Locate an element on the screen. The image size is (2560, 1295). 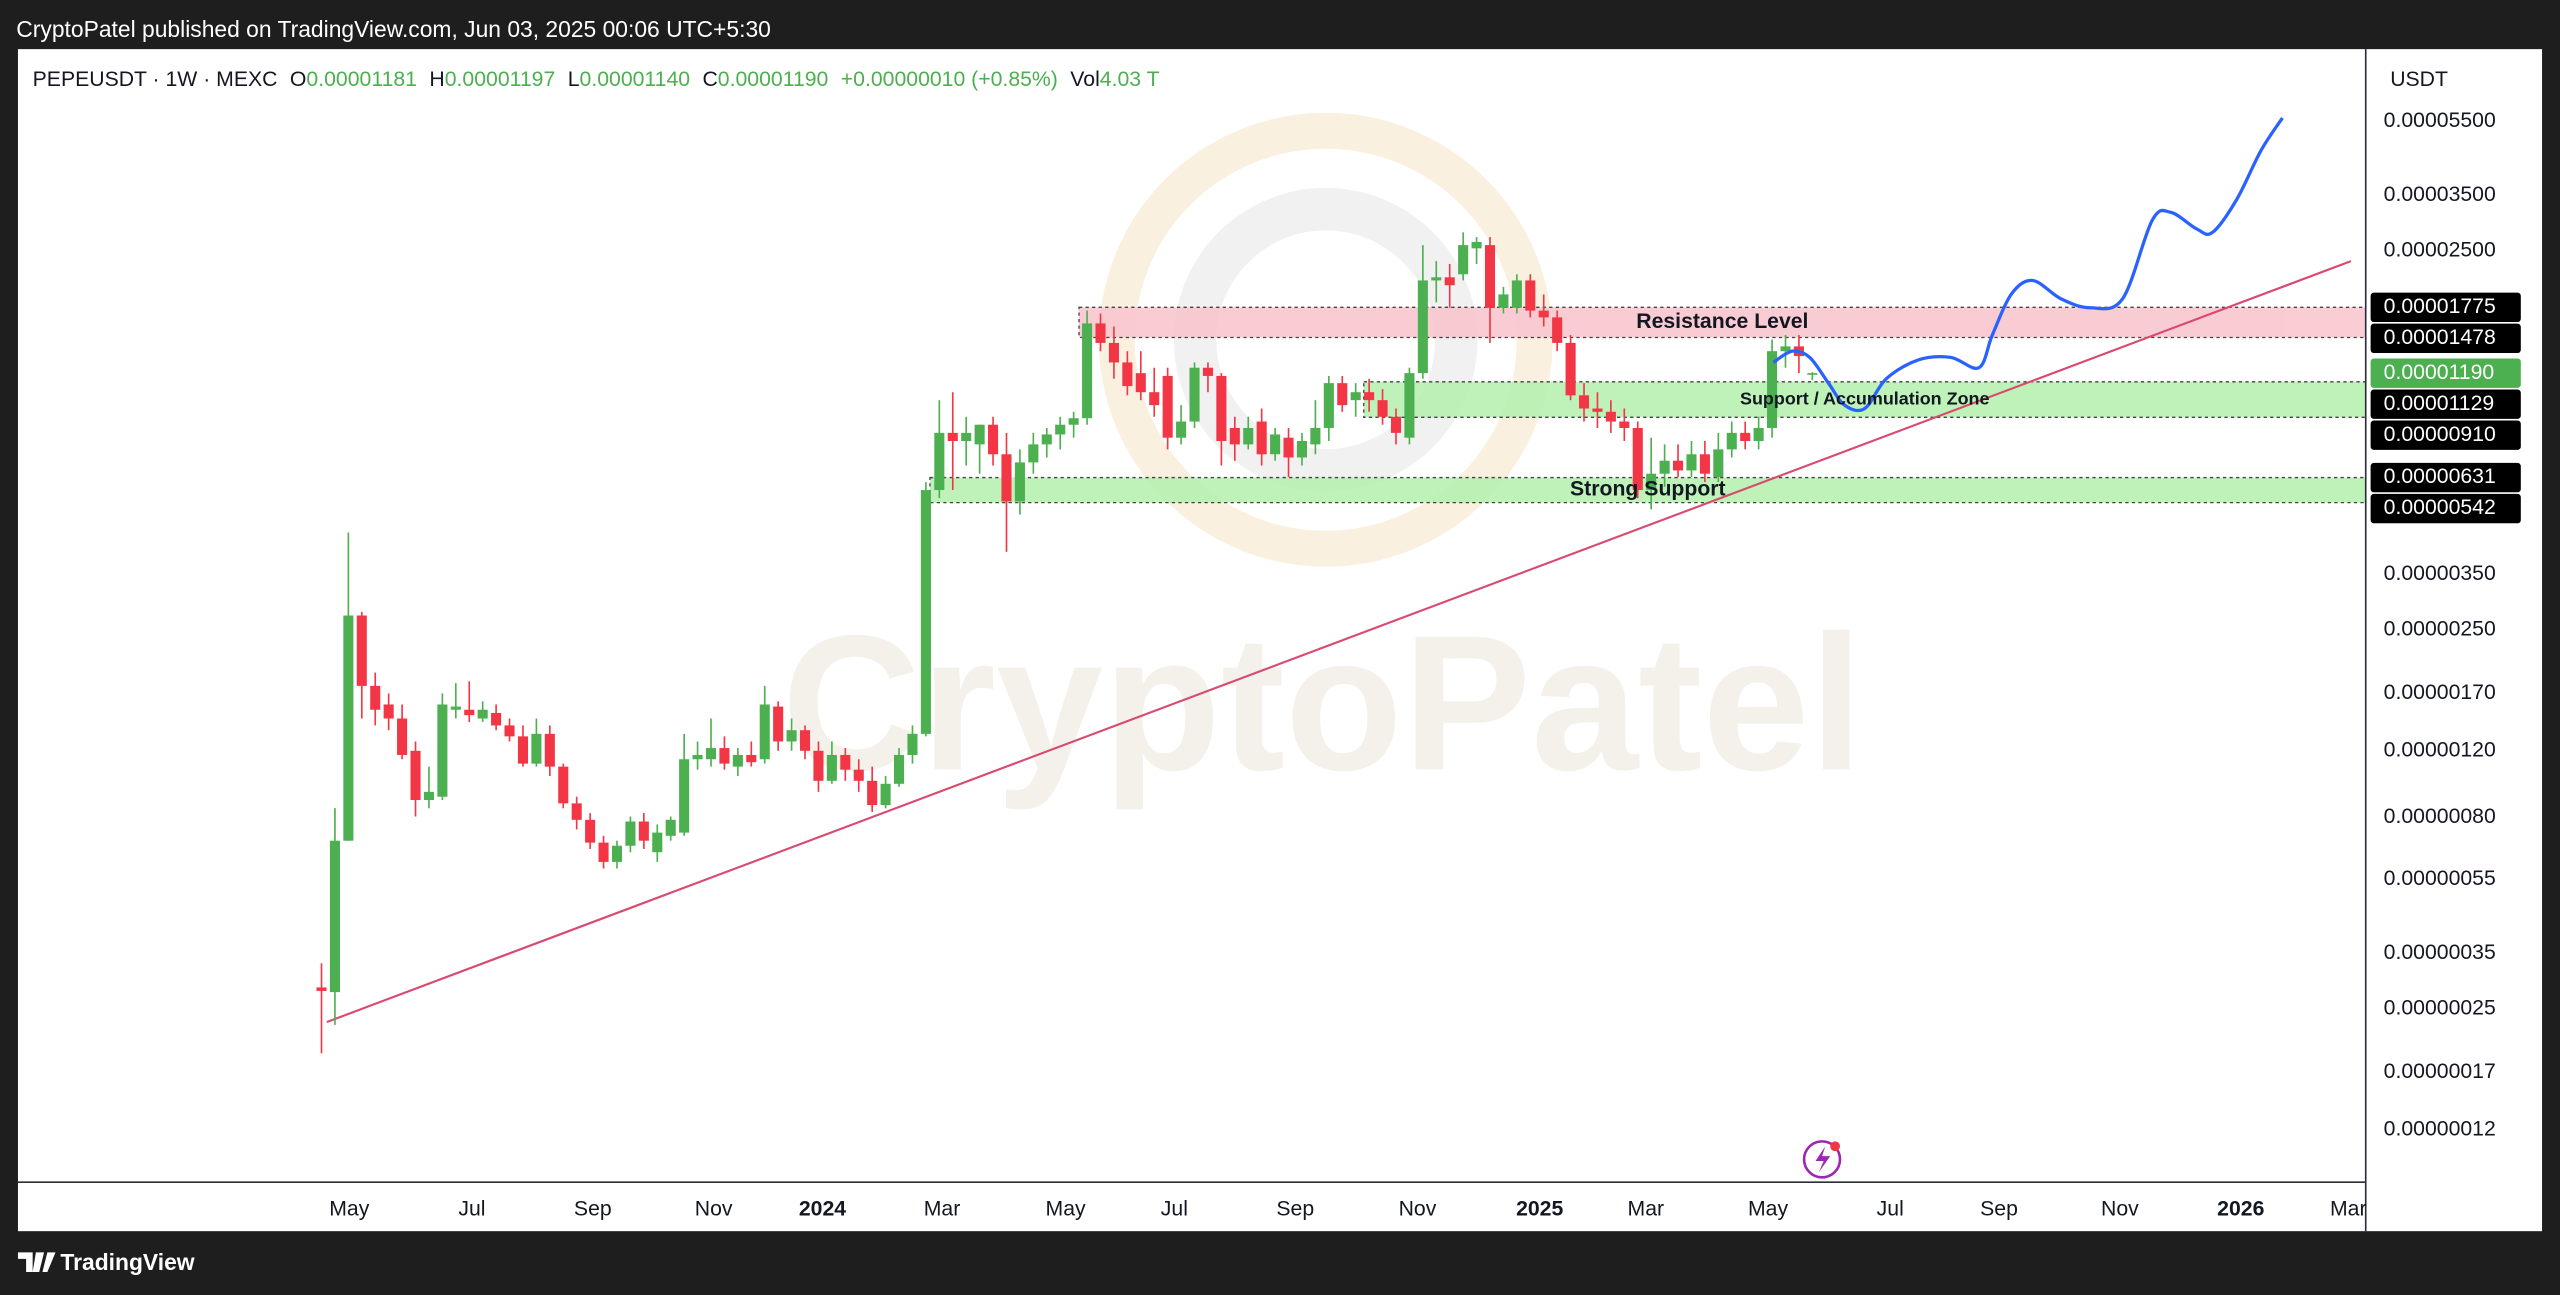
lightning-glyph is located at coordinates (1823, 1159).